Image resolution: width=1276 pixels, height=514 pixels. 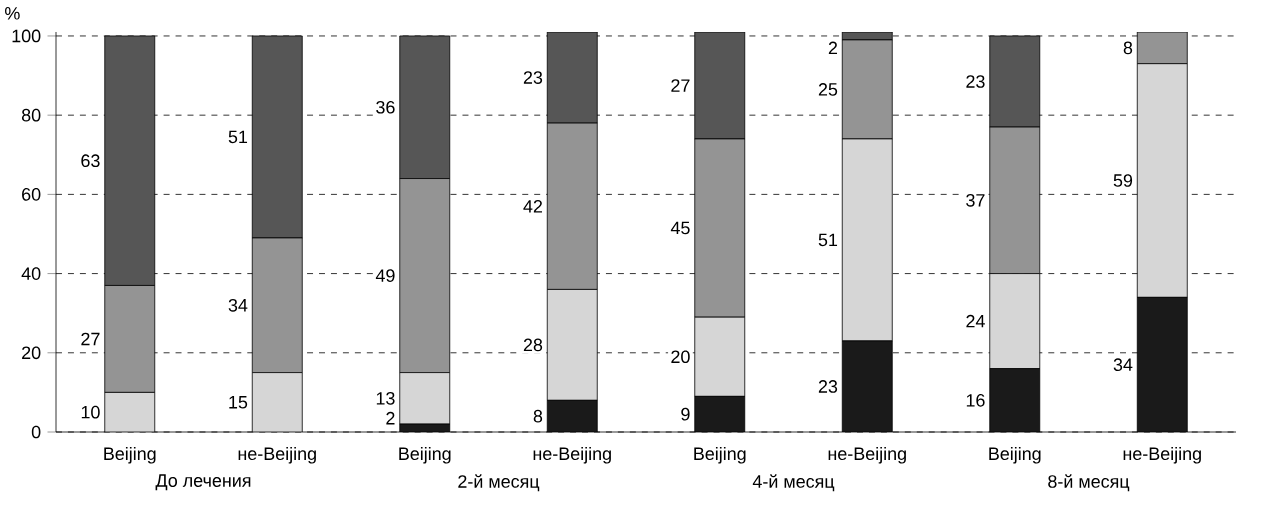 What do you see at coordinates (828, 89) in the screenshot?
I see `data-label: 25` at bounding box center [828, 89].